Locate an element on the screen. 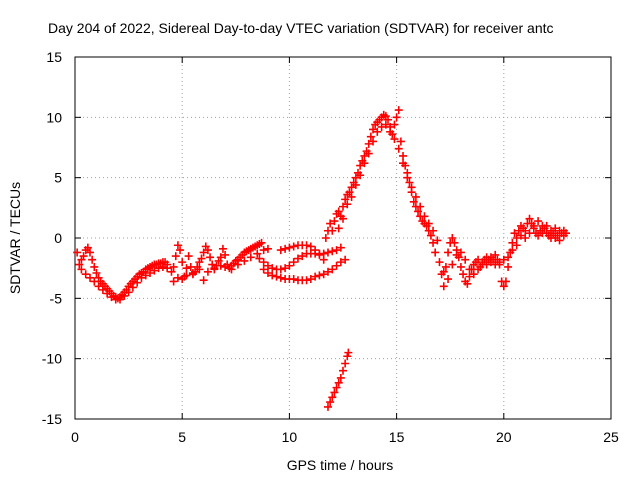 This screenshot has width=640, height=480. x-tick-labels: 0 5 10 15 20 25 is located at coordinates (345, 437).